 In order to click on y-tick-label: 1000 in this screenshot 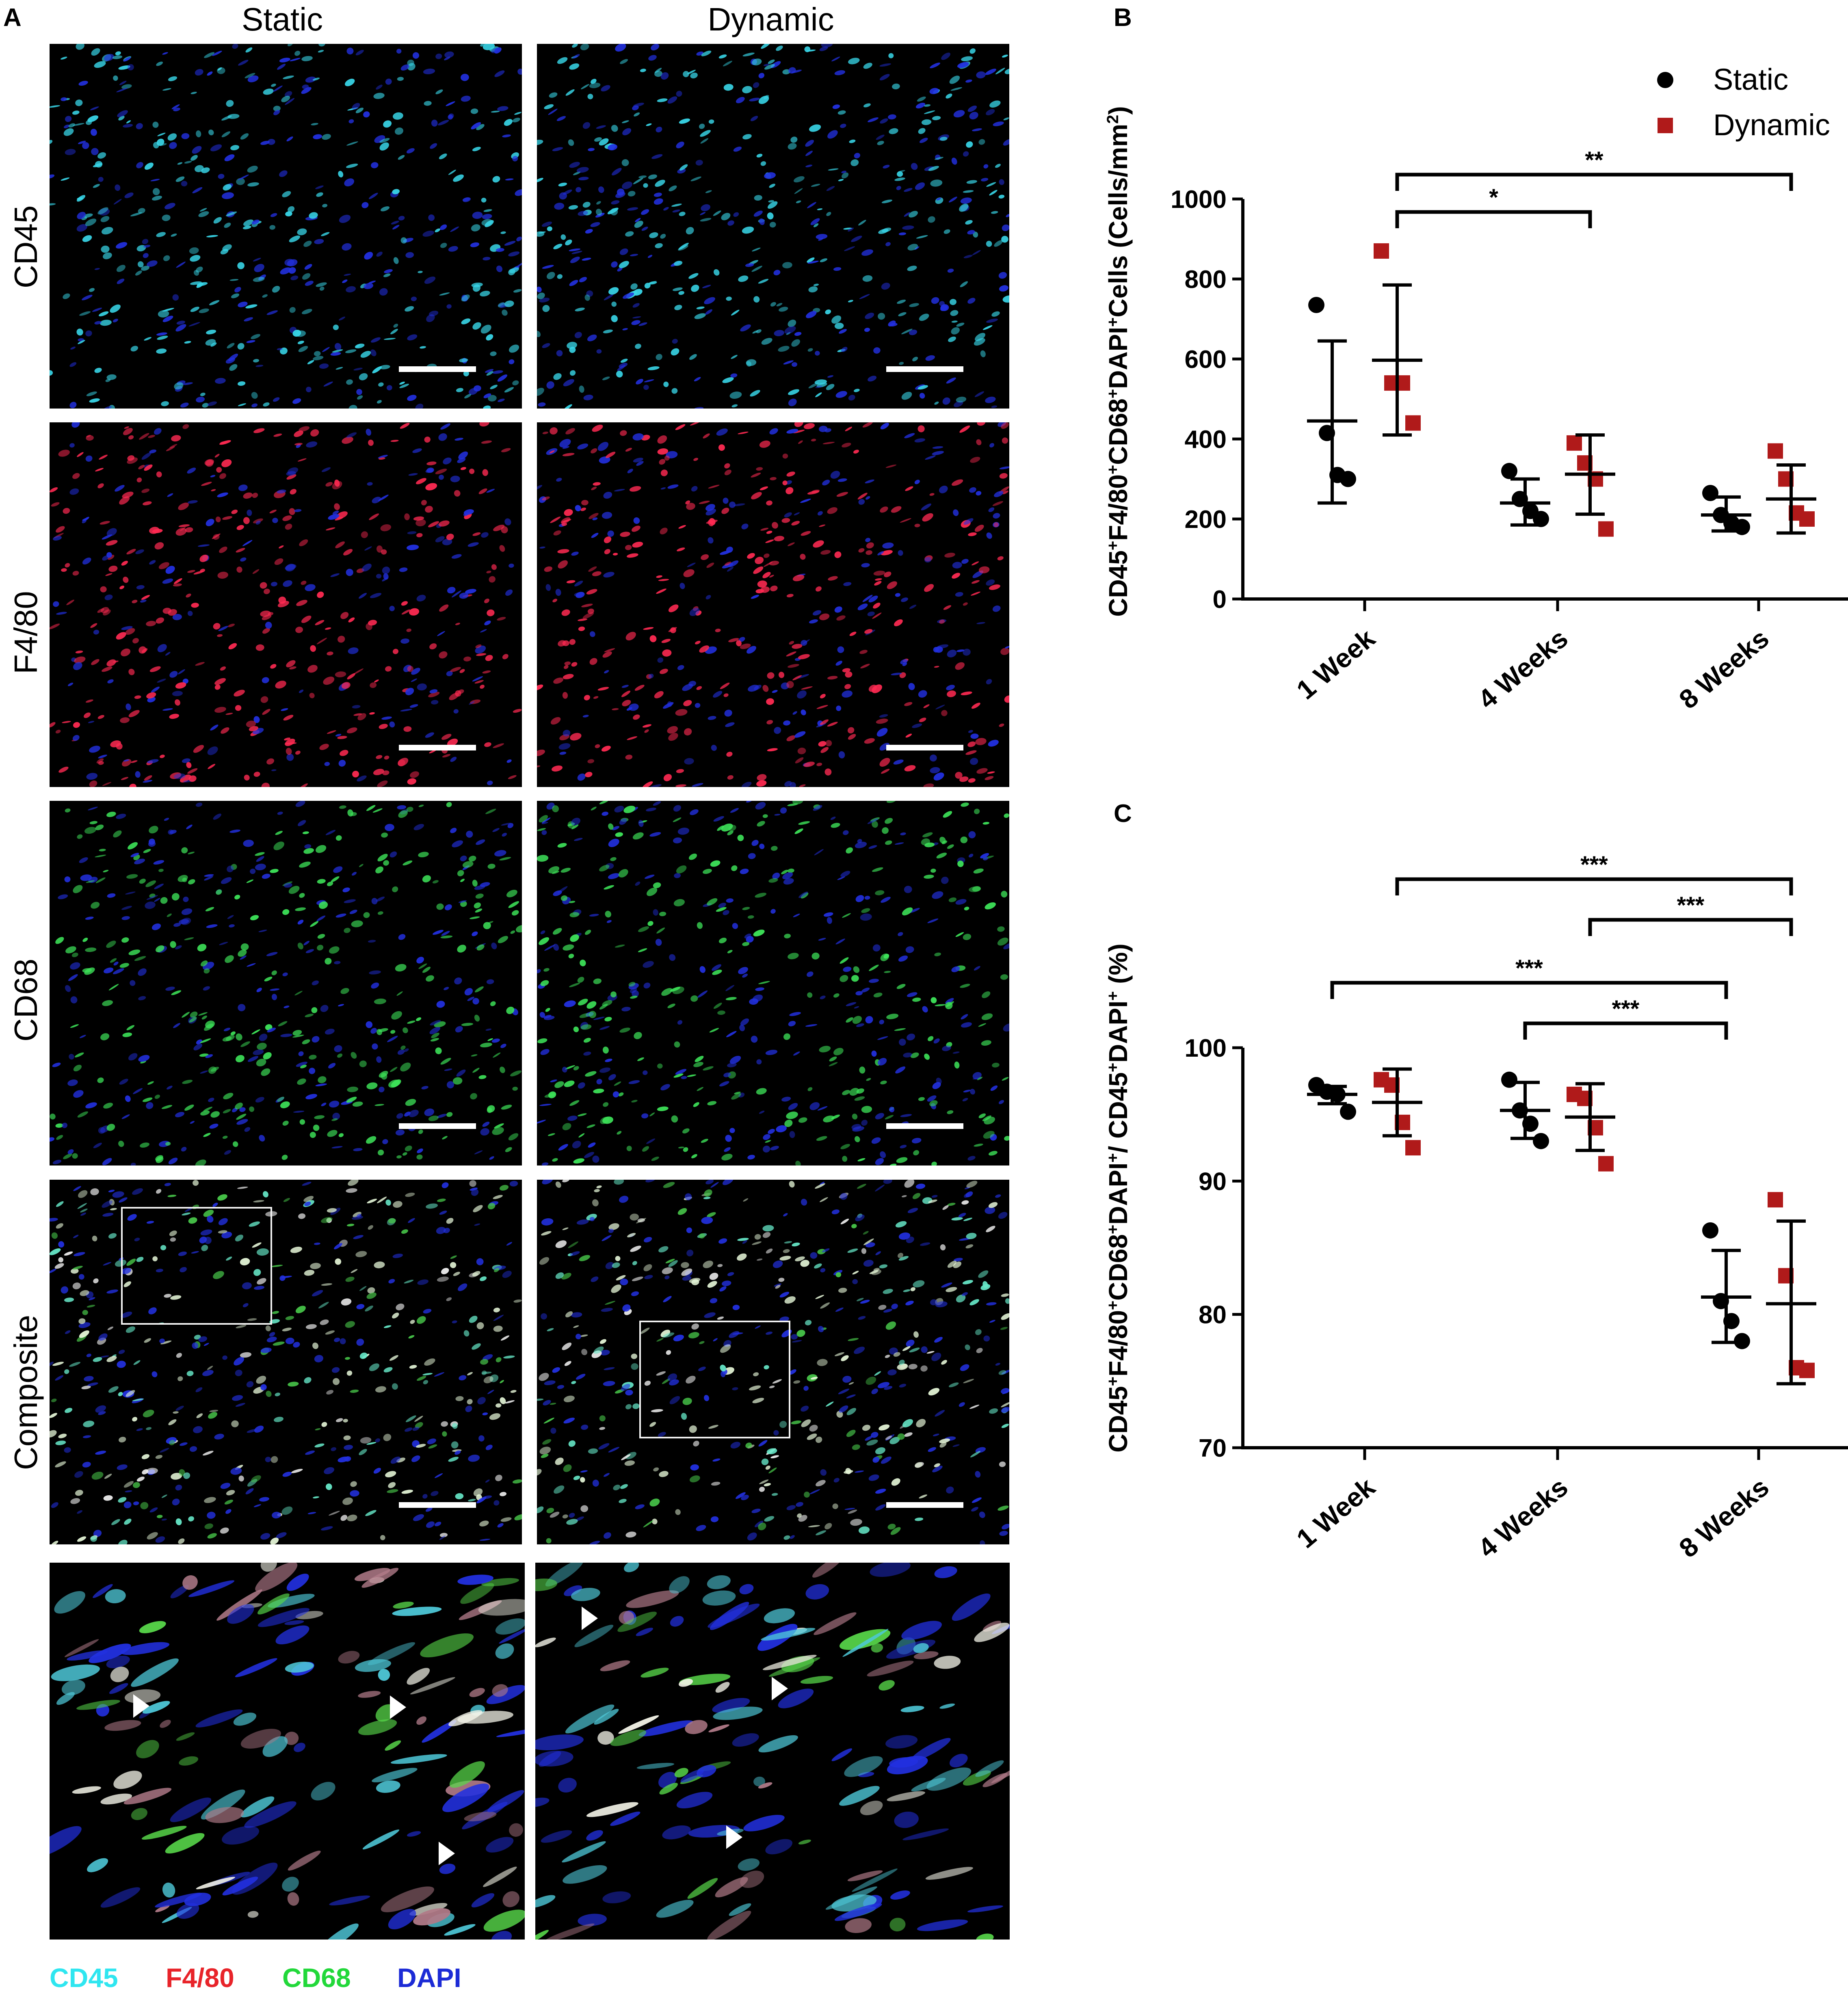, I will do `click(1199, 200)`.